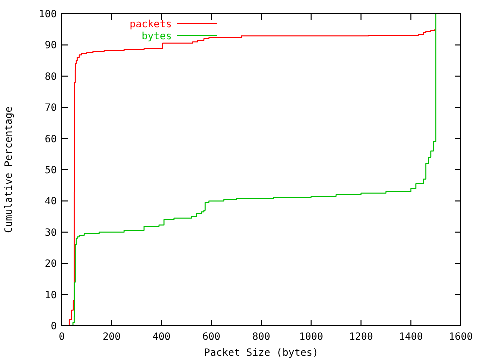 This screenshot has width=480, height=360. Describe the element at coordinates (161, 337) in the screenshot. I see `x-tick-label: 400` at that location.